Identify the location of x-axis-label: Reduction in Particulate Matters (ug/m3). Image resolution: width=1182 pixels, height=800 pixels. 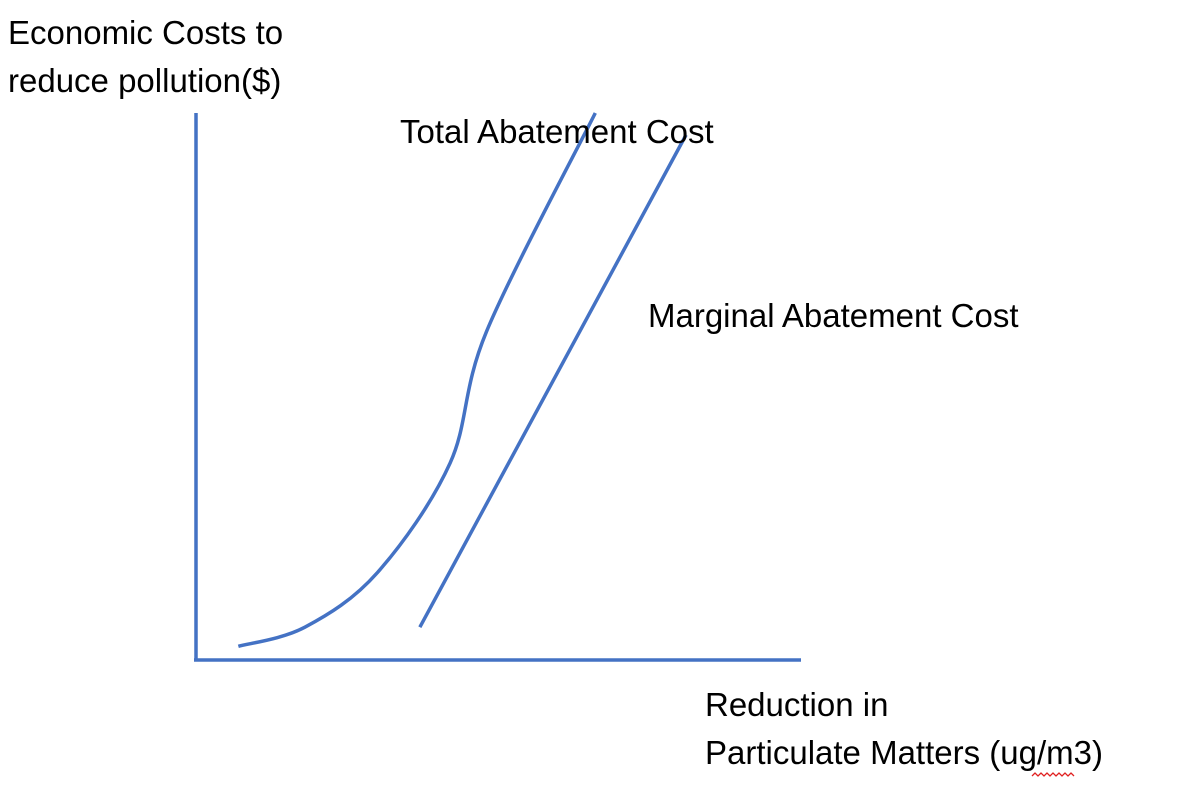
(904, 728).